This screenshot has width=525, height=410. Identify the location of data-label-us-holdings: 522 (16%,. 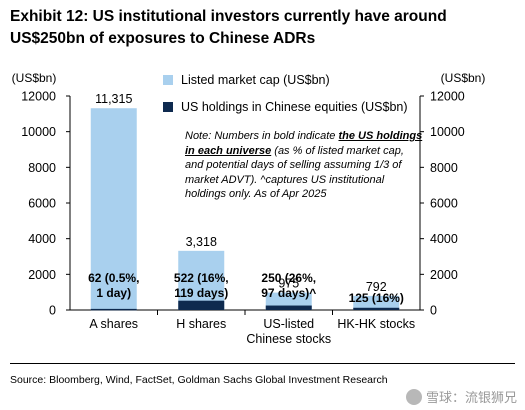
(201, 278).